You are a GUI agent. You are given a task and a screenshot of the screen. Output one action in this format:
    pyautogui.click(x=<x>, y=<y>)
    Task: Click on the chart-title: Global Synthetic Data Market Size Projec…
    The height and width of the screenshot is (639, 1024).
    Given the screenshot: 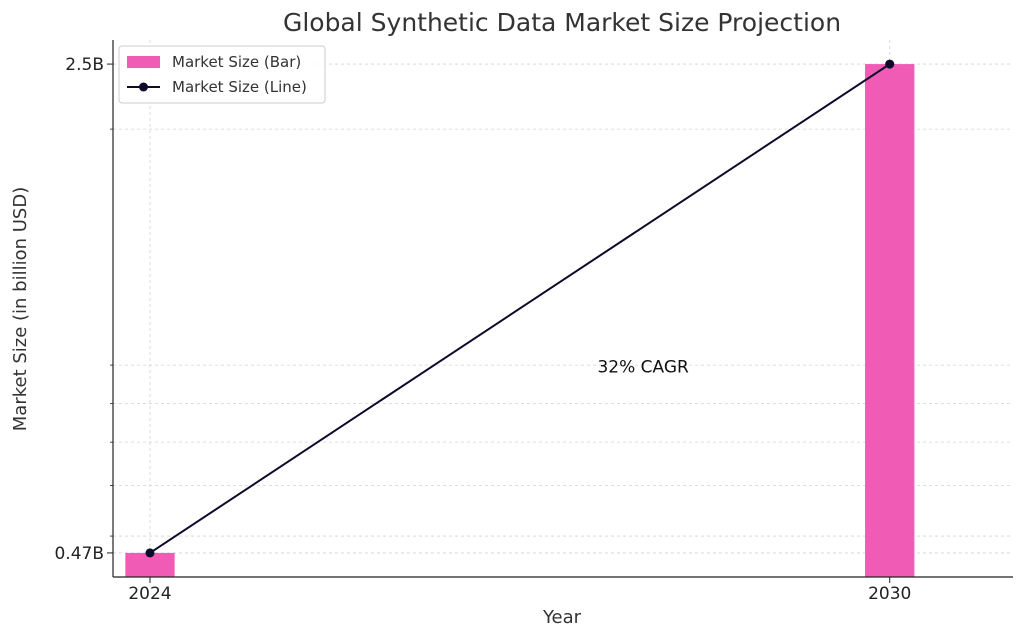 What is the action you would take?
    pyautogui.click(x=562, y=22)
    